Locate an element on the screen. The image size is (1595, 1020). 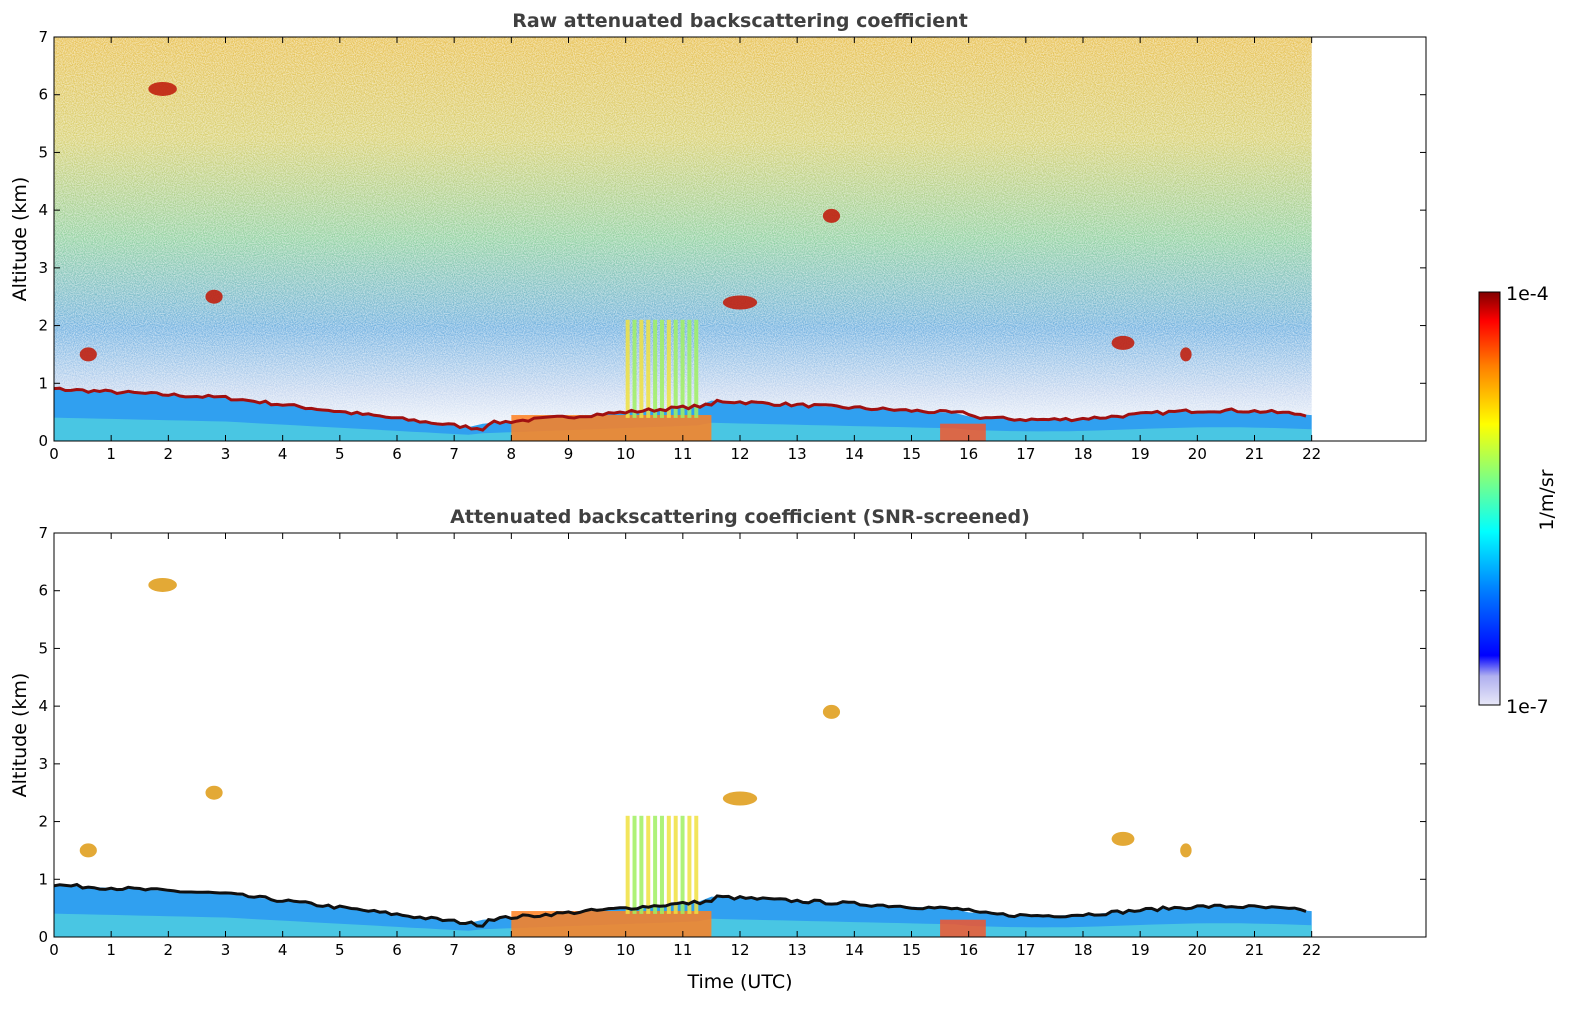
x-tick-label: 15 is located at coordinates (911, 454).